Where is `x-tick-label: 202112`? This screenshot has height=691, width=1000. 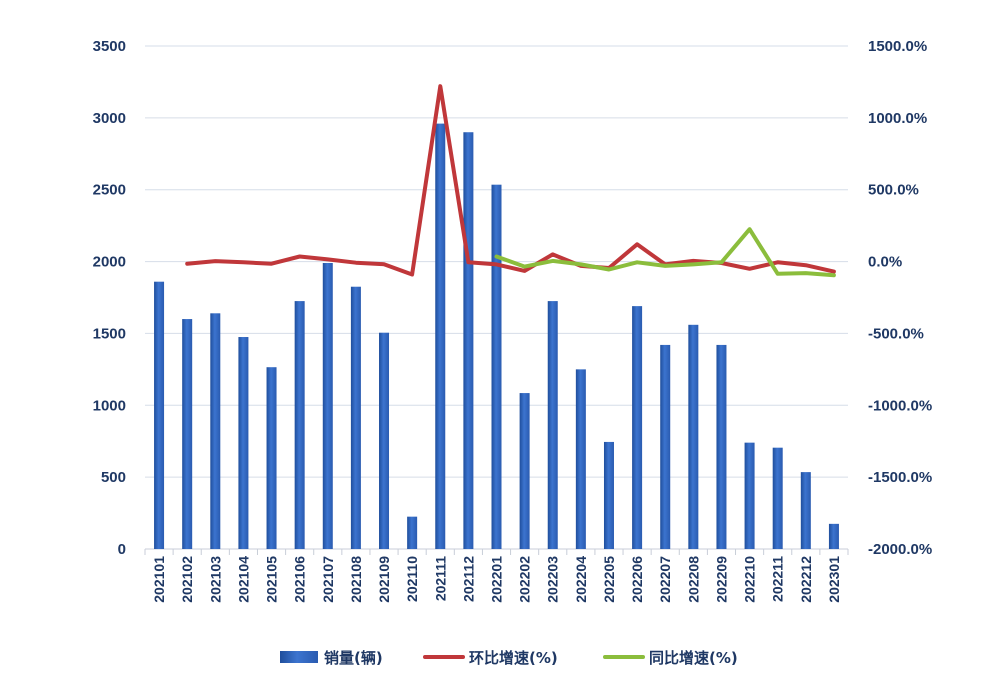
x-tick-label: 202112 is located at coordinates (468, 579).